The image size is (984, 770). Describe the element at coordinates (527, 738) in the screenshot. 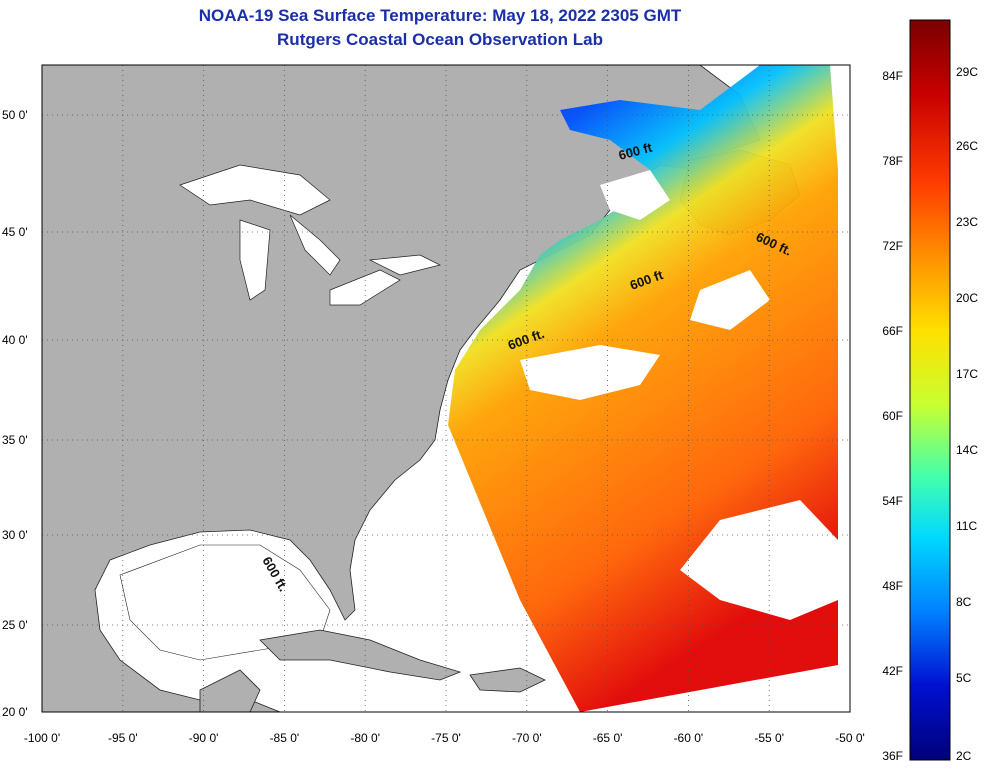

I see `lon-tick-label: -70 0'` at that location.